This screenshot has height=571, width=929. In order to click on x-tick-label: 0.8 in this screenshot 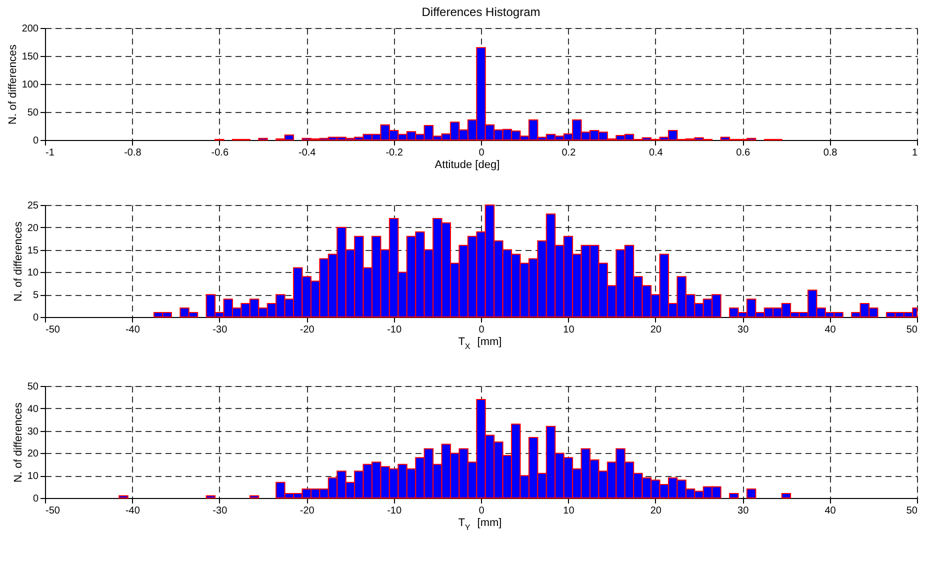, I will do `click(830, 153)`.